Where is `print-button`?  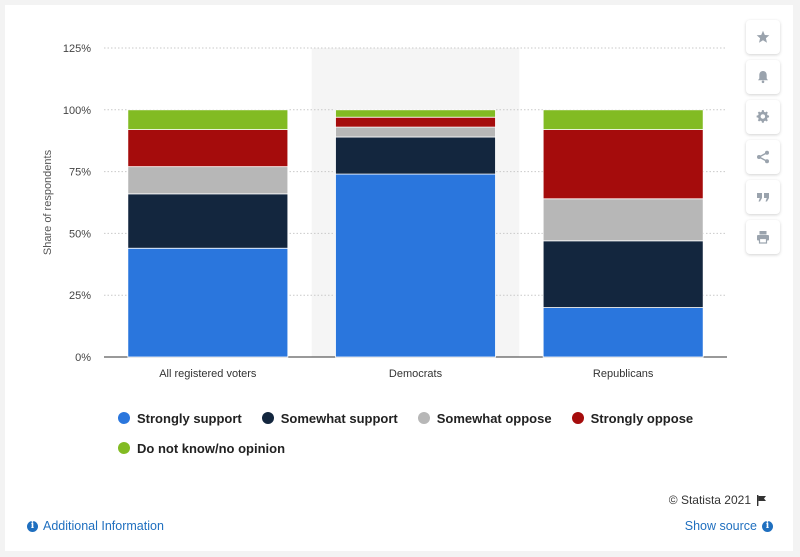
print-button is located at coordinates (763, 237).